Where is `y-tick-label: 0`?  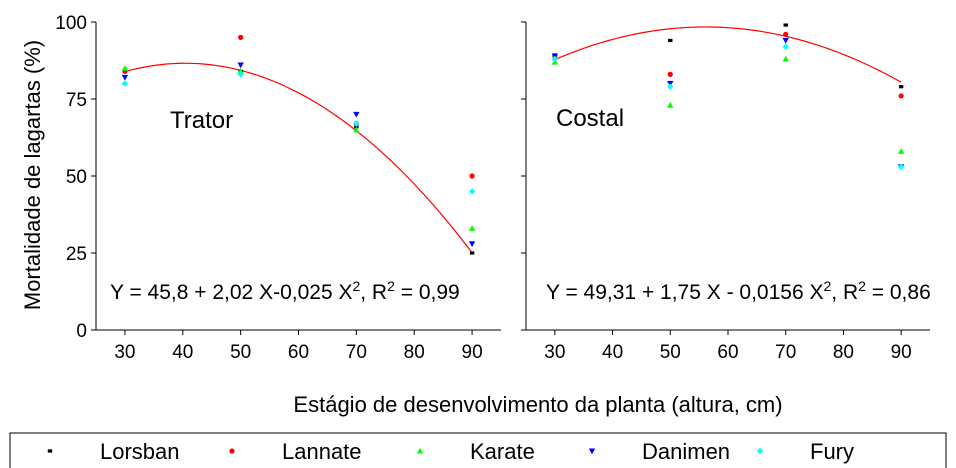
y-tick-label: 0 is located at coordinates (81, 331).